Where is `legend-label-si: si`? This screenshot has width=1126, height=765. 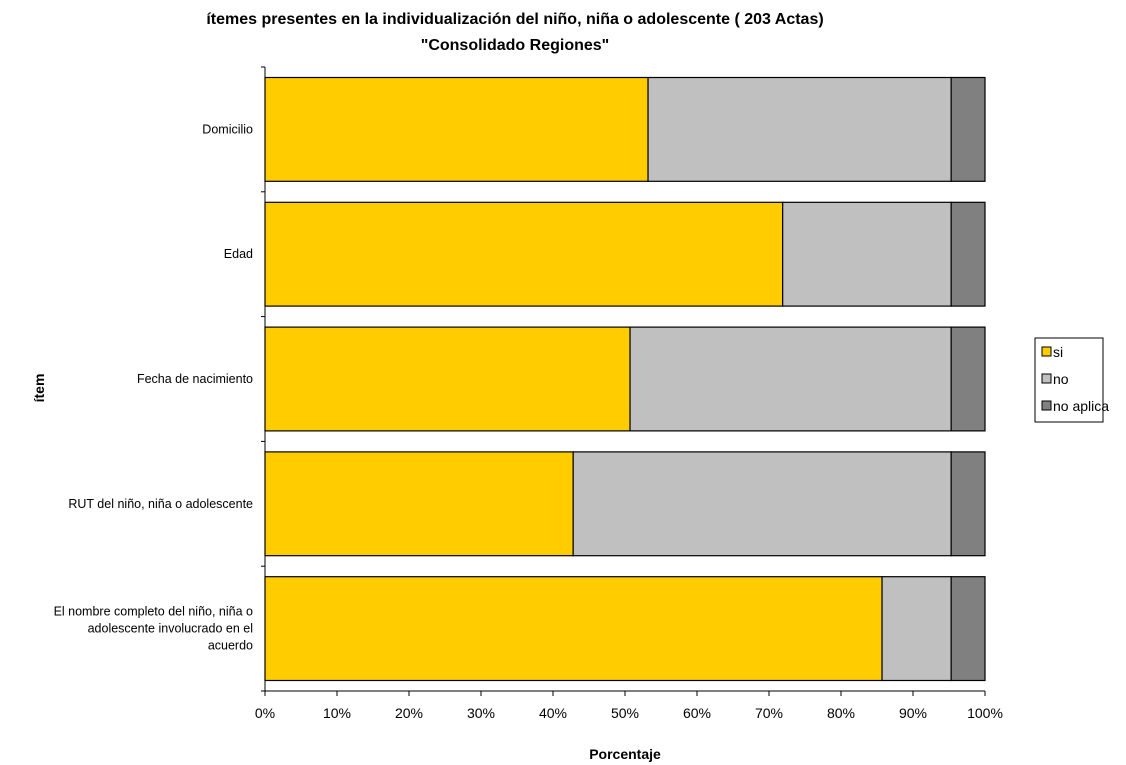
legend-label-si: si is located at coordinates (1058, 352).